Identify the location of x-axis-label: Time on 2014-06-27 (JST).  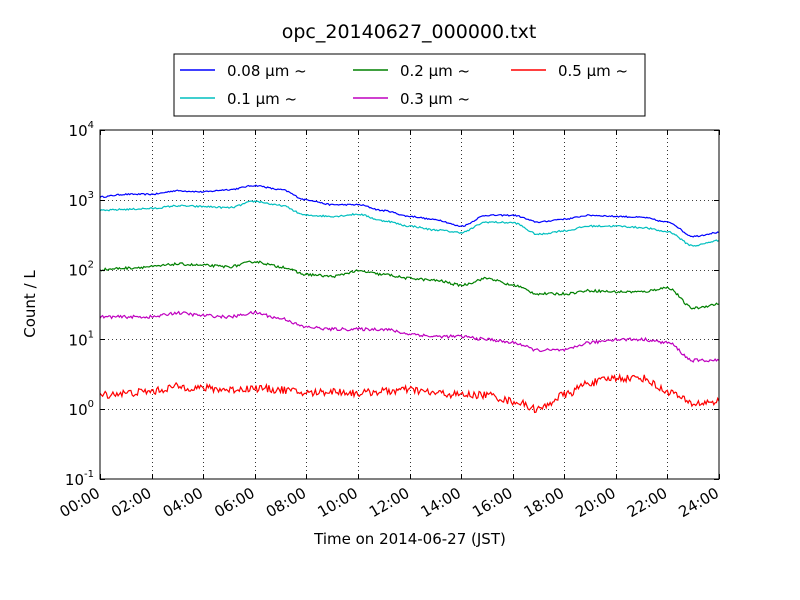
(409, 539).